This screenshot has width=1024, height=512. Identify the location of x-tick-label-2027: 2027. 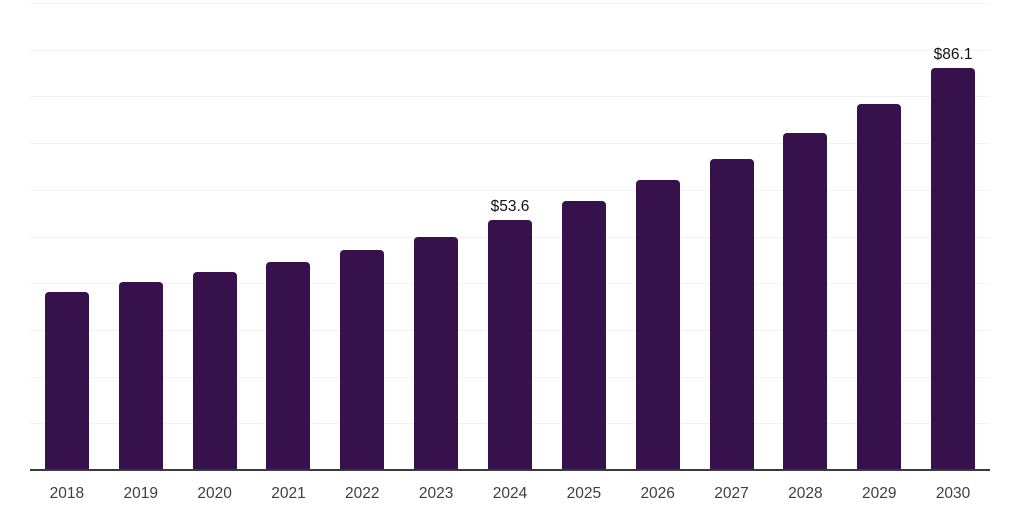
(731, 493).